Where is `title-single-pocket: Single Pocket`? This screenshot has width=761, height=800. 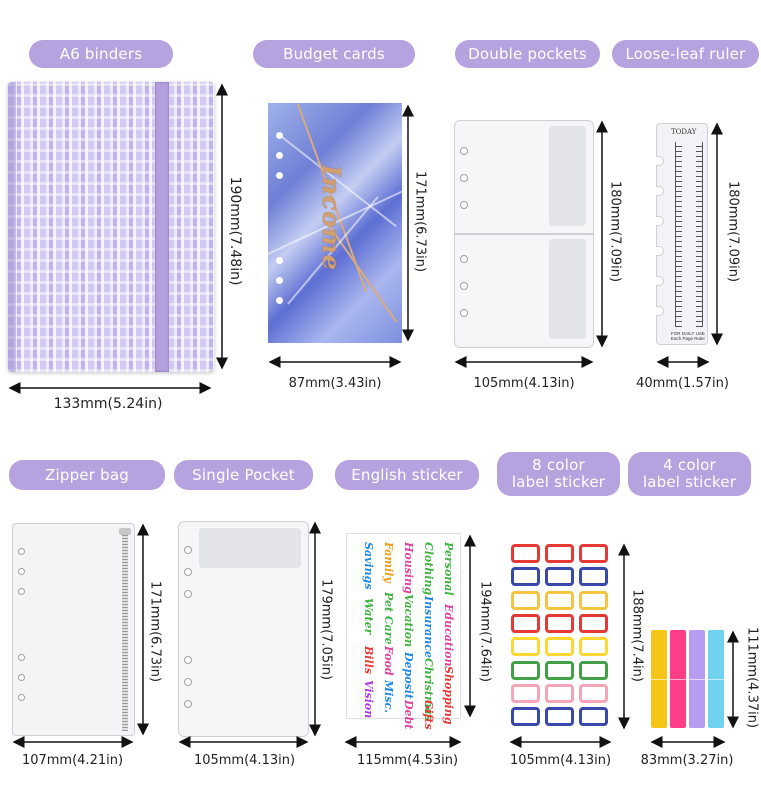
title-single-pocket: Single Pocket is located at coordinates (243, 475).